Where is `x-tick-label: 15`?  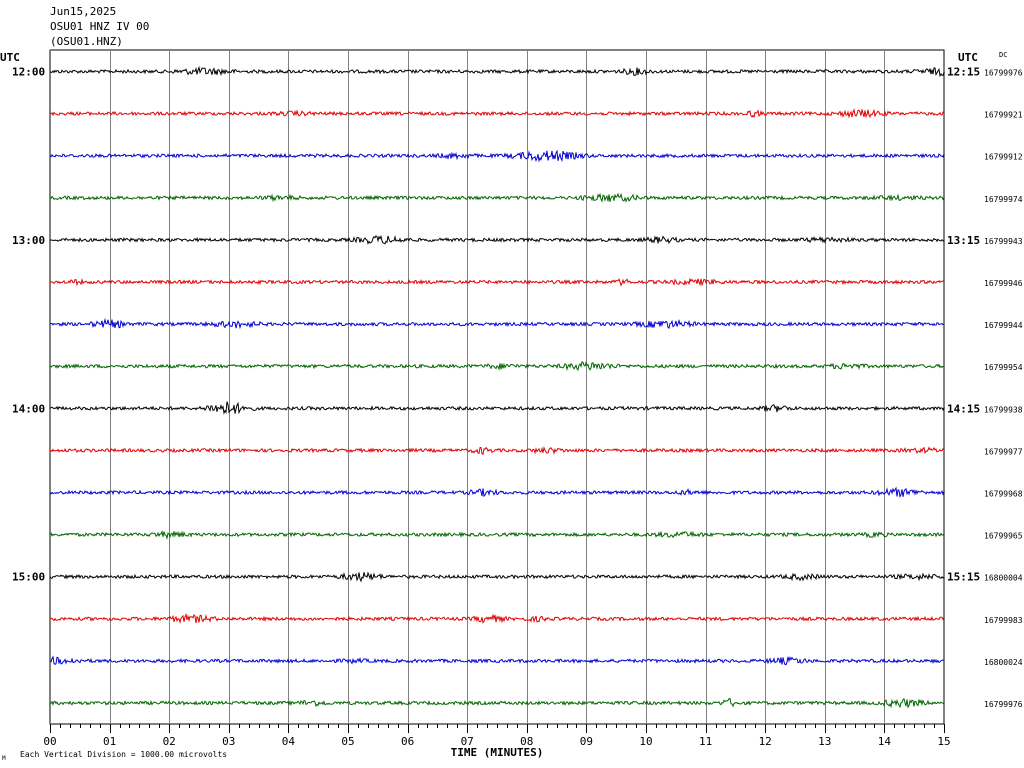 x-tick-label: 15 is located at coordinates (943, 741).